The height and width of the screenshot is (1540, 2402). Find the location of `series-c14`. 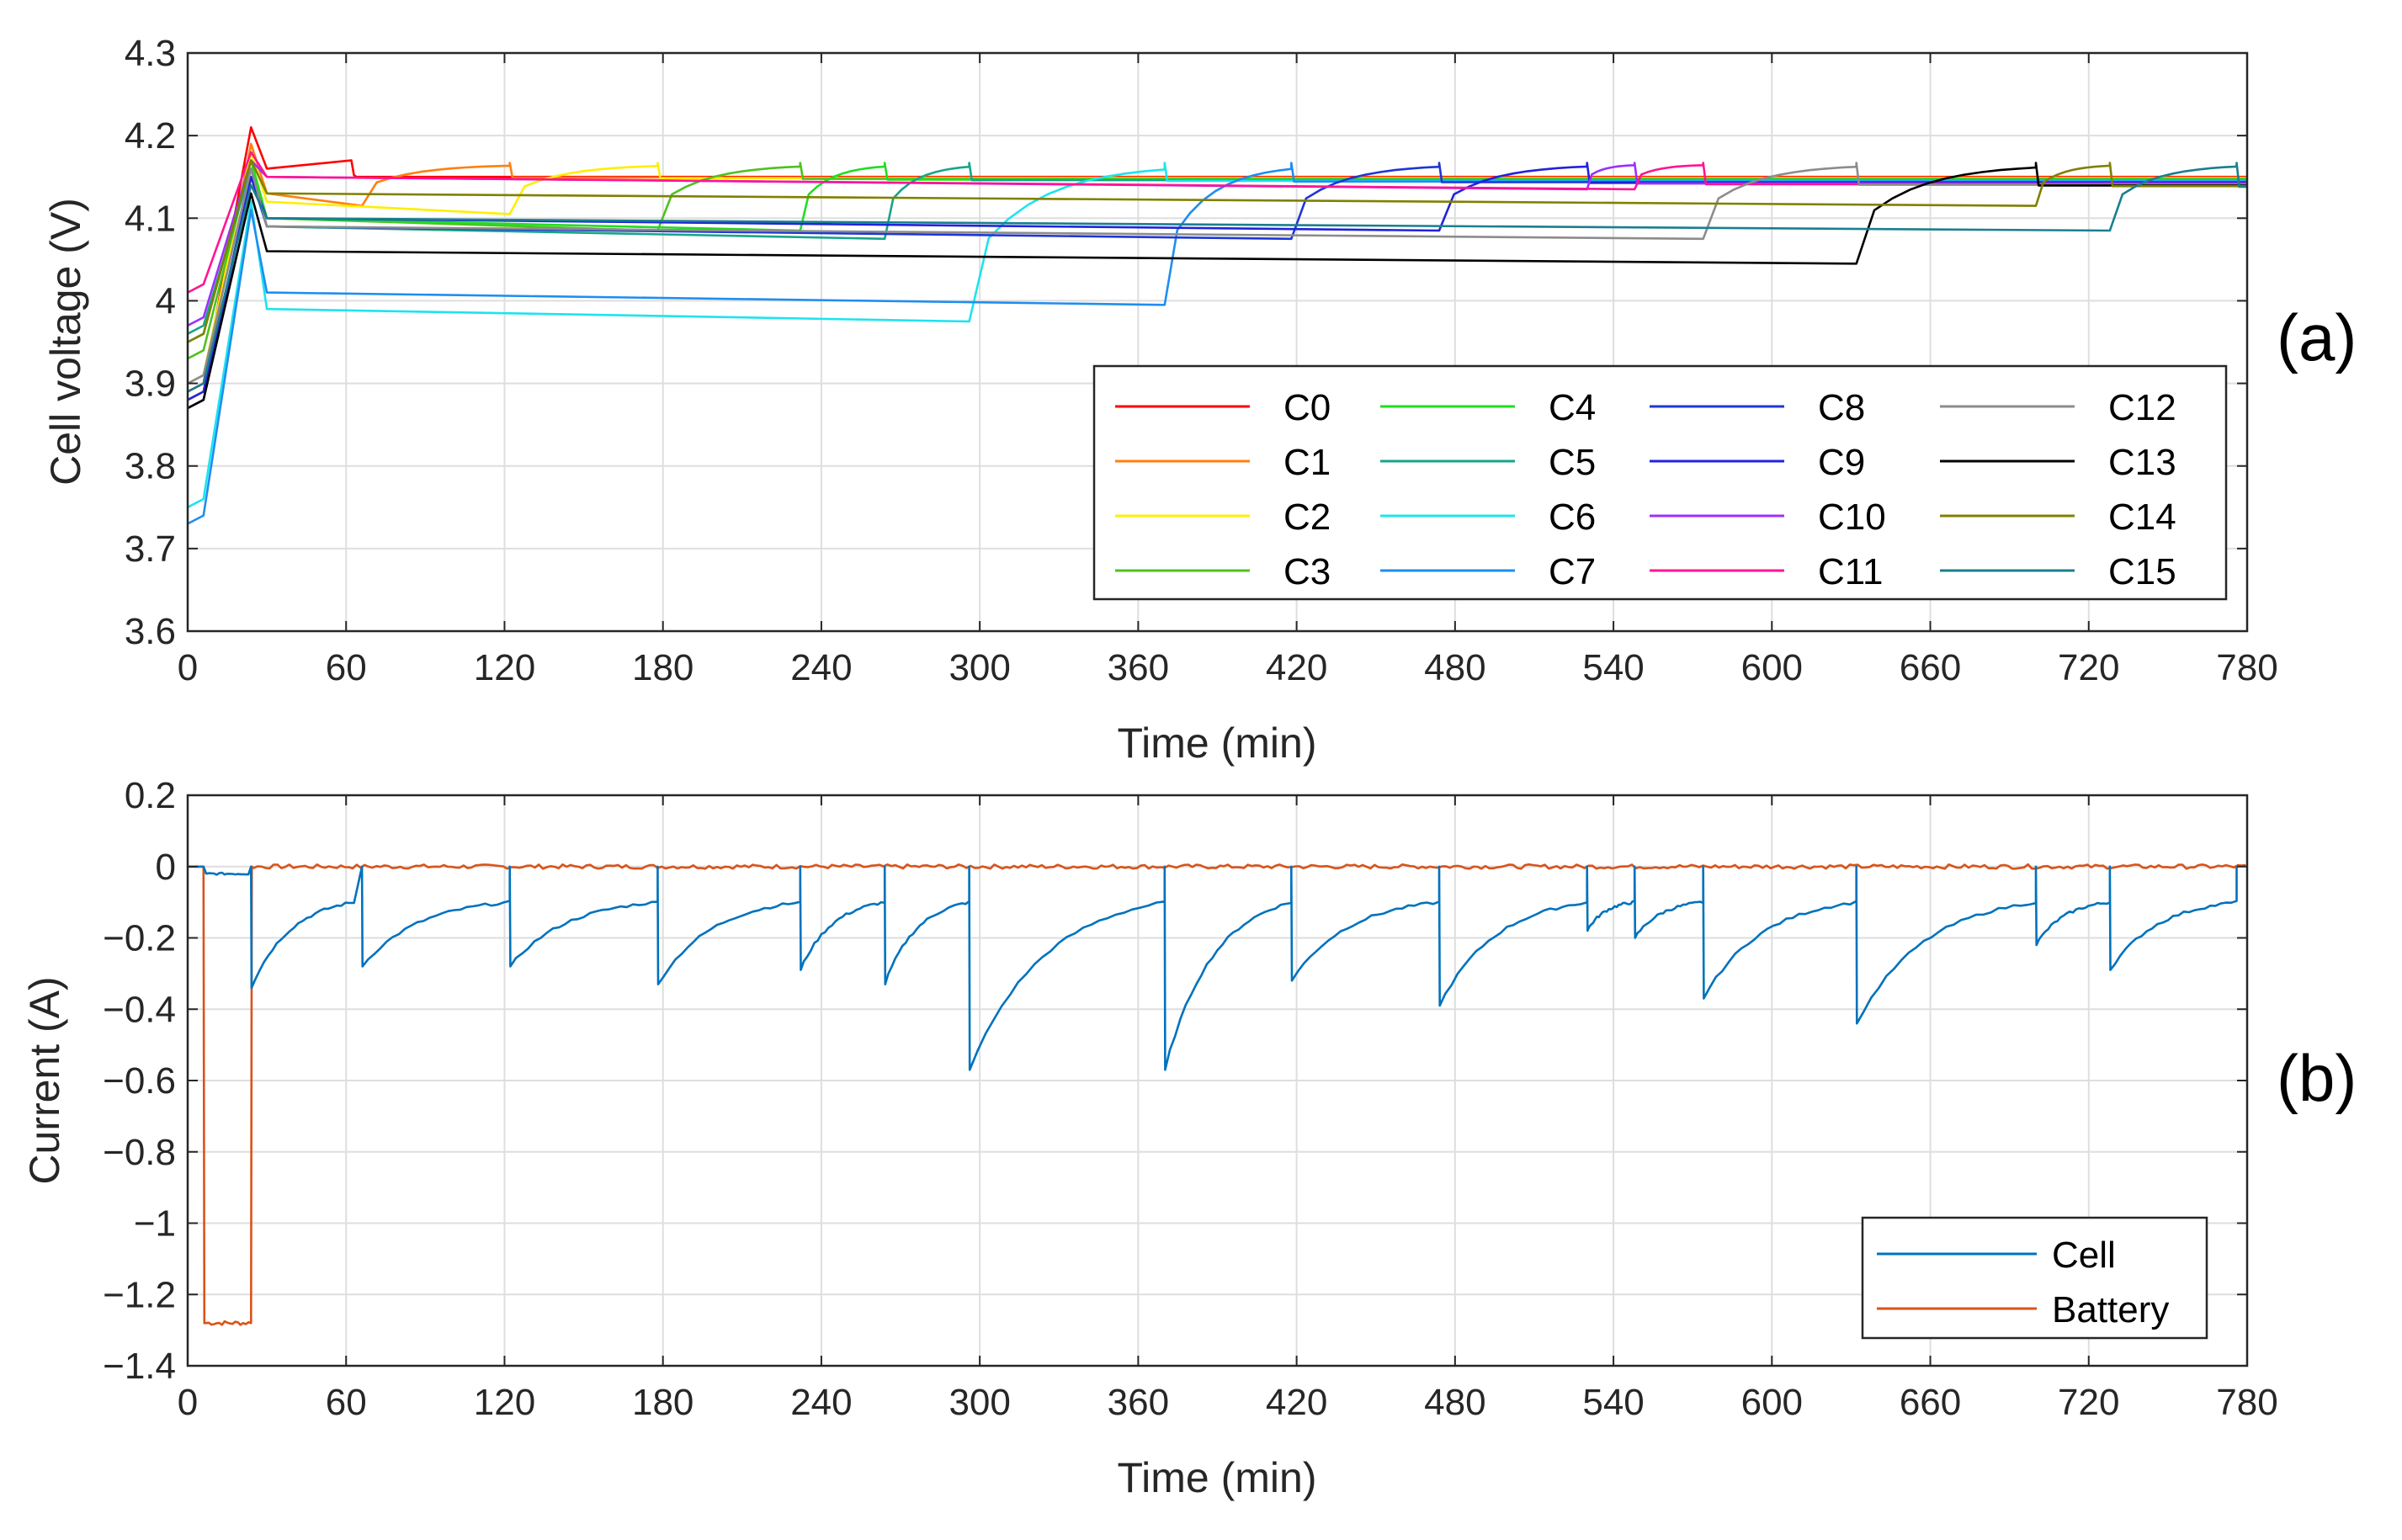

series-c14 is located at coordinates (1217, 251).